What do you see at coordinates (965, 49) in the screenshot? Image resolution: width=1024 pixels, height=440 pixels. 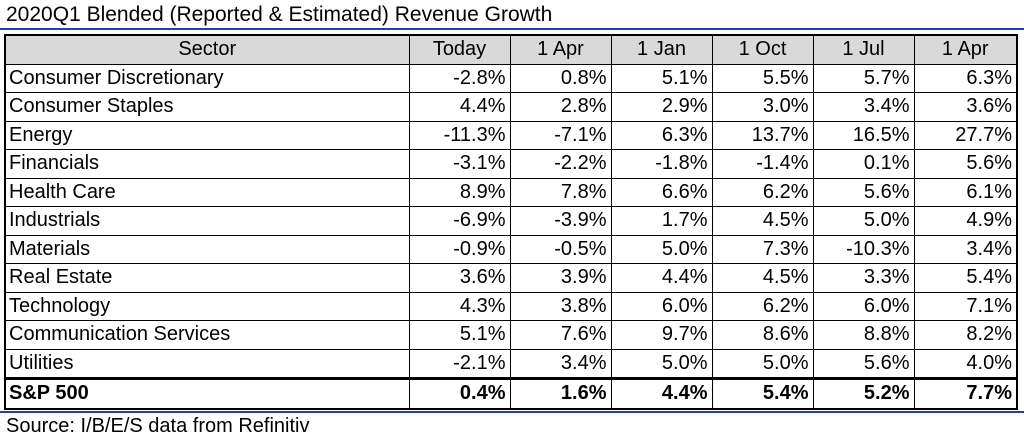 I see `column-header: 1 Apr` at bounding box center [965, 49].